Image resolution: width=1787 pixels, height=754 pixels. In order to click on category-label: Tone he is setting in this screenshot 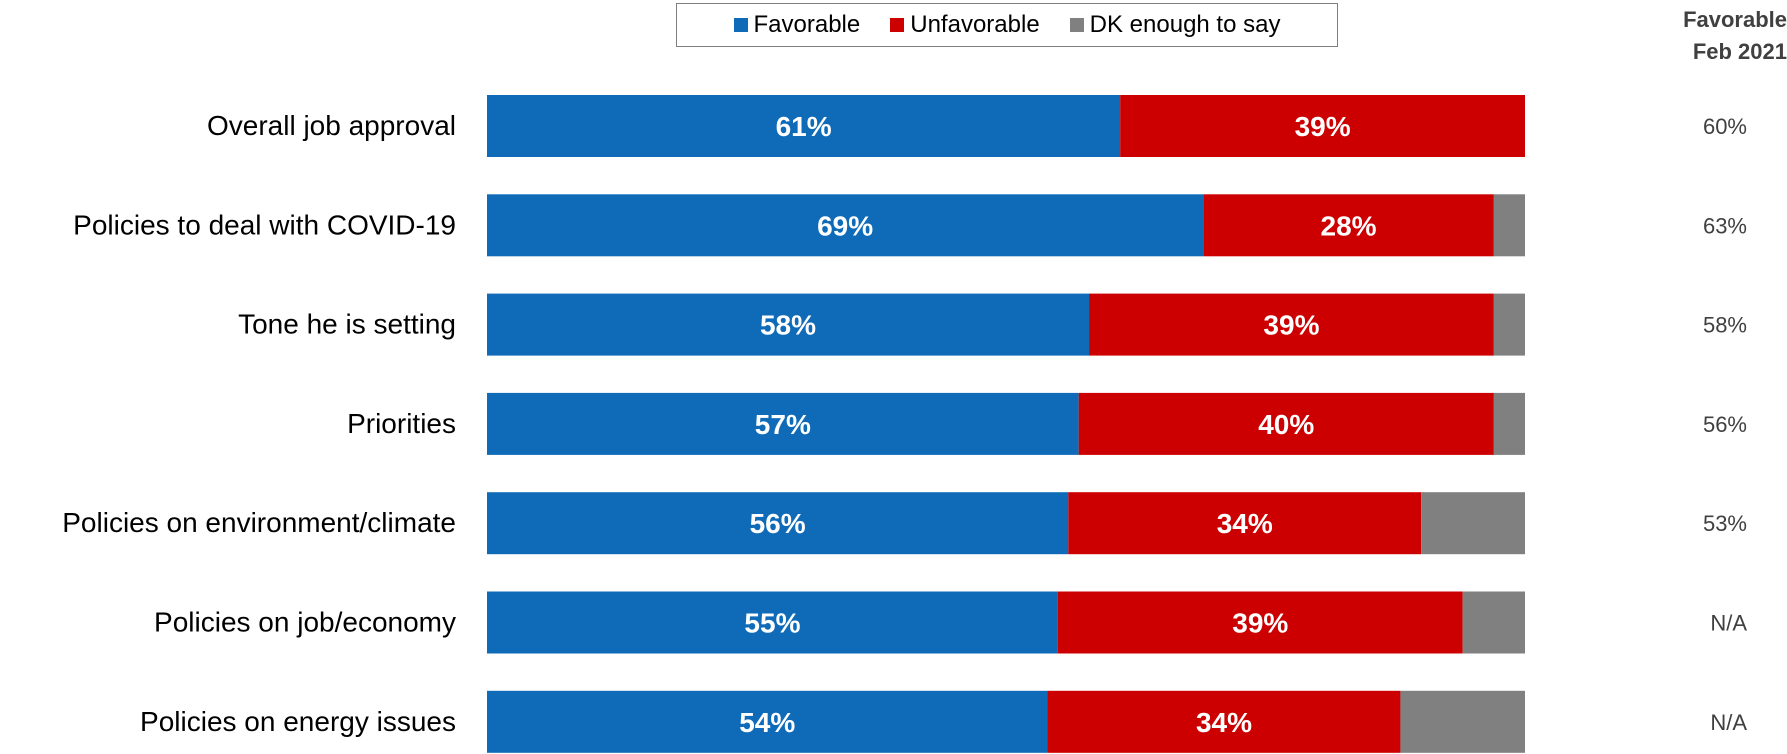, I will do `click(347, 324)`.